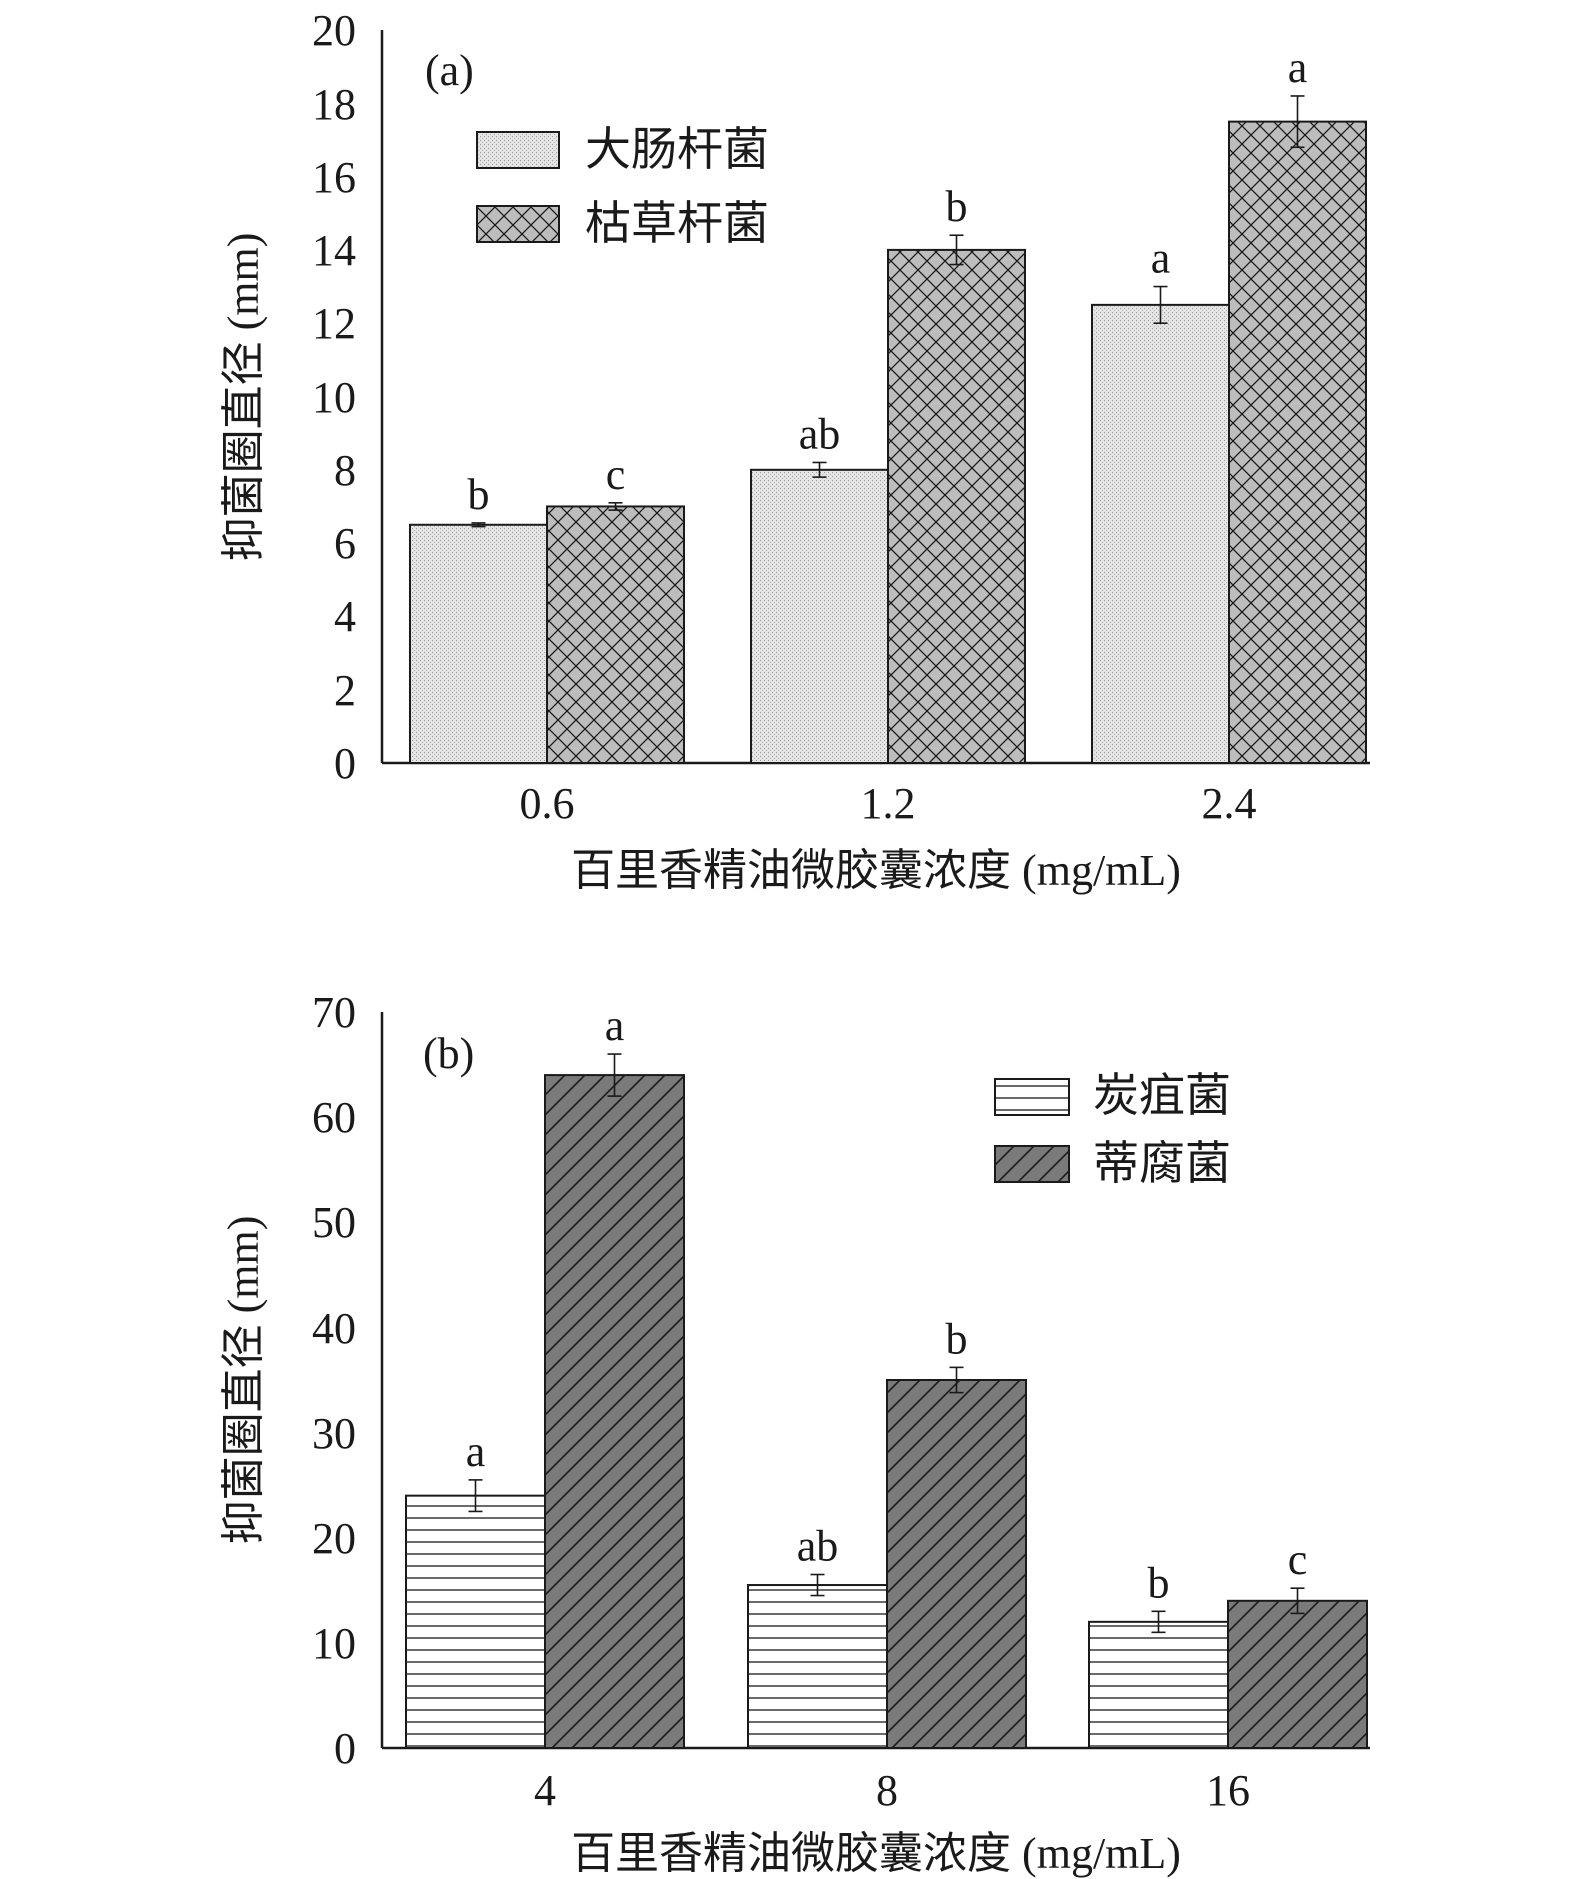 This screenshot has width=1575, height=1879. I want to click on y-tick-labels: 0 10 20 30 40 50 60 70, so click(334, 1380).